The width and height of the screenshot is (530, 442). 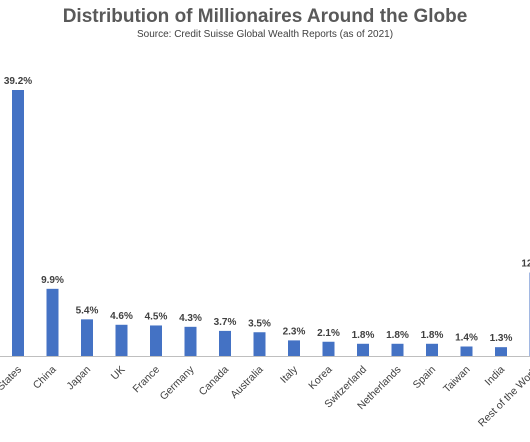 I want to click on data-label: 2.1%, so click(x=328, y=333).